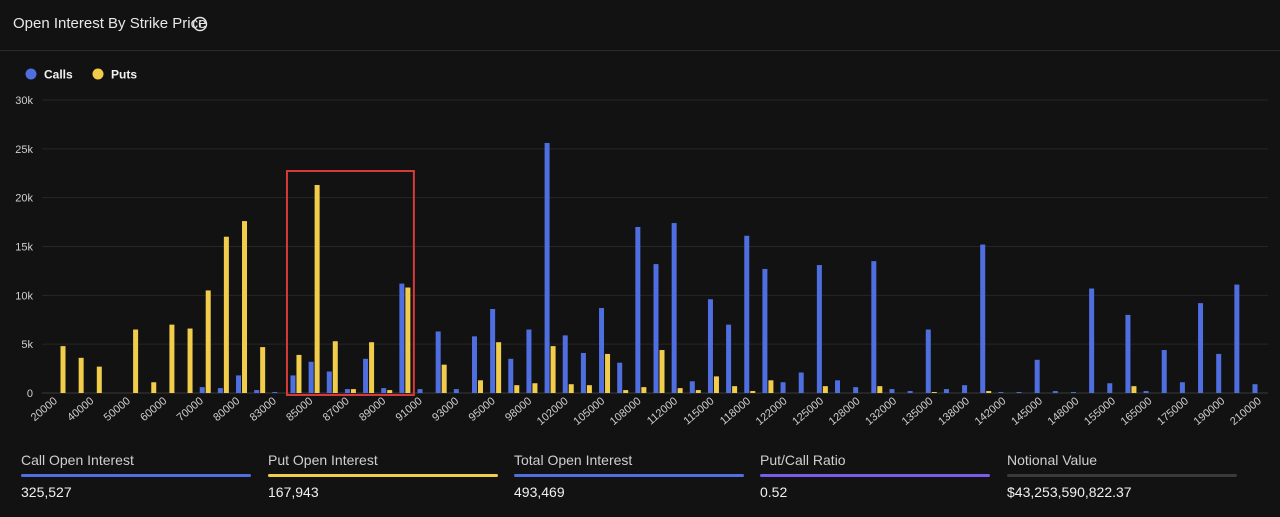 The width and height of the screenshot is (1280, 517). I want to click on legend-item-puts: Puts, so click(115, 75).